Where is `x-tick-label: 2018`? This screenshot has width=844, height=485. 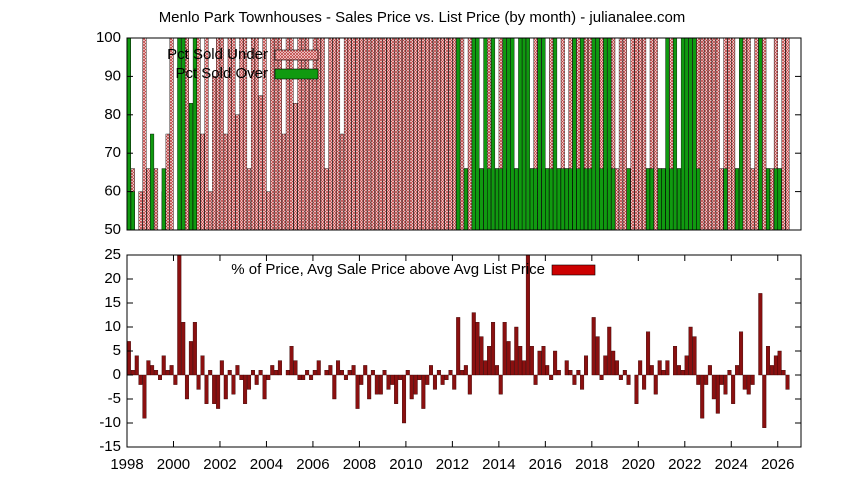
x-tick-label: 2018 is located at coordinates (591, 464).